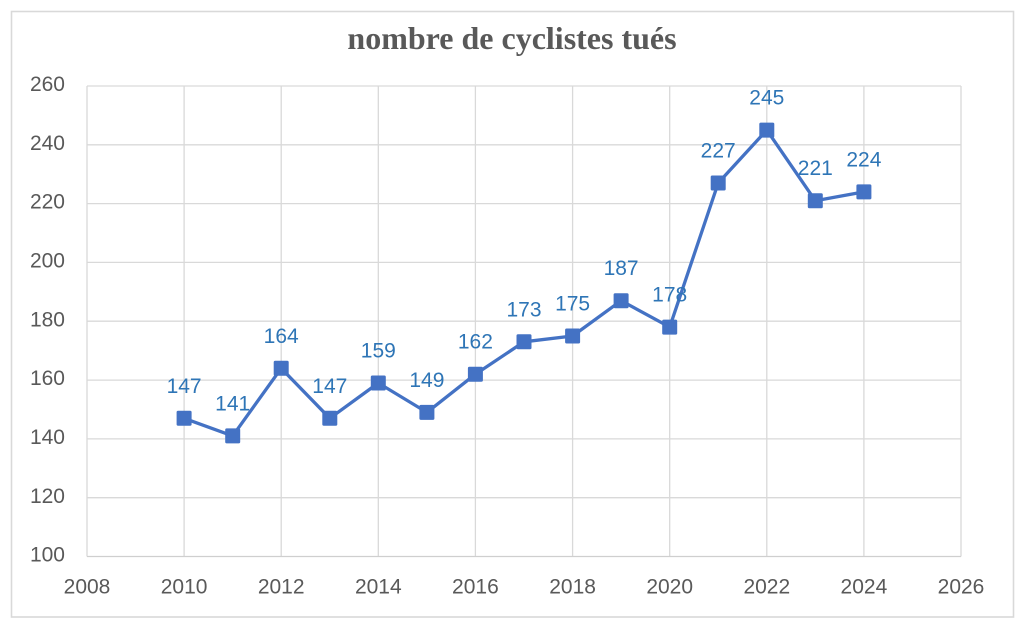 The width and height of the screenshot is (1030, 637). What do you see at coordinates (281, 587) in the screenshot?
I see `svg-text: 2012` at bounding box center [281, 587].